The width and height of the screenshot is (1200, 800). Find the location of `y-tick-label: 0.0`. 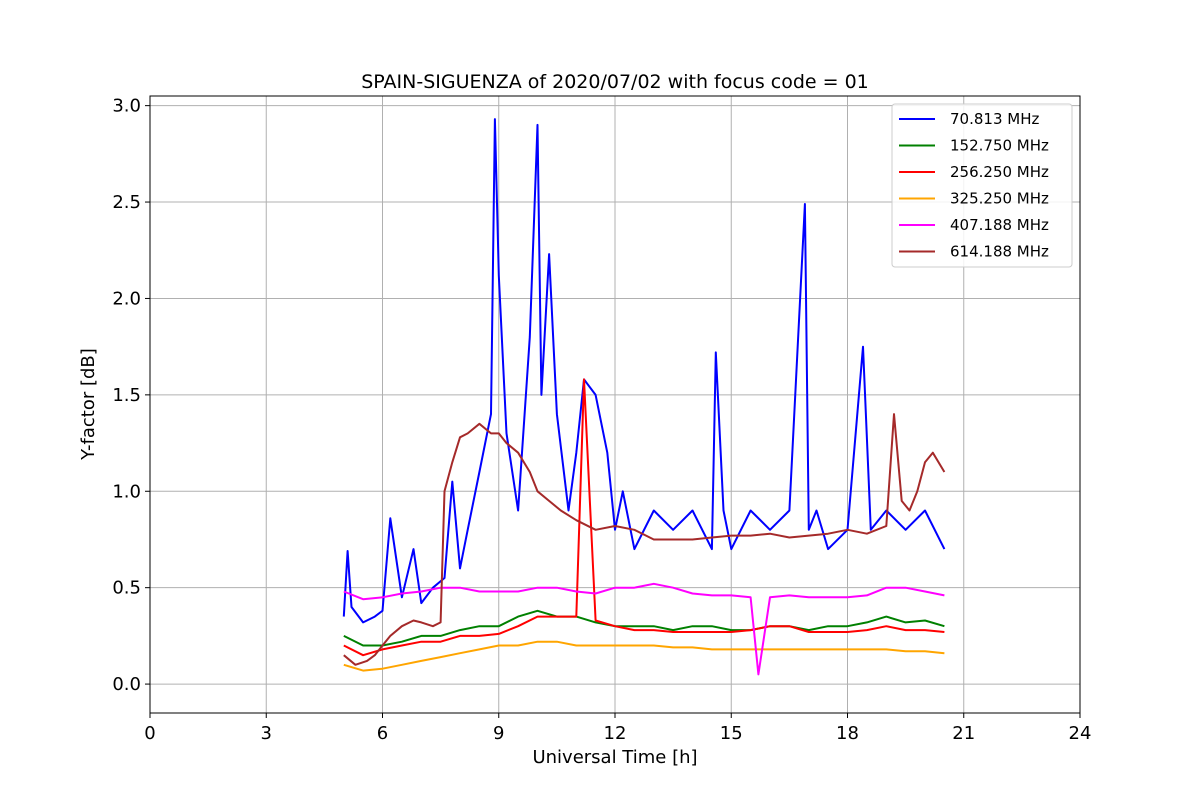

y-tick-label: 0.0 is located at coordinates (126, 684).